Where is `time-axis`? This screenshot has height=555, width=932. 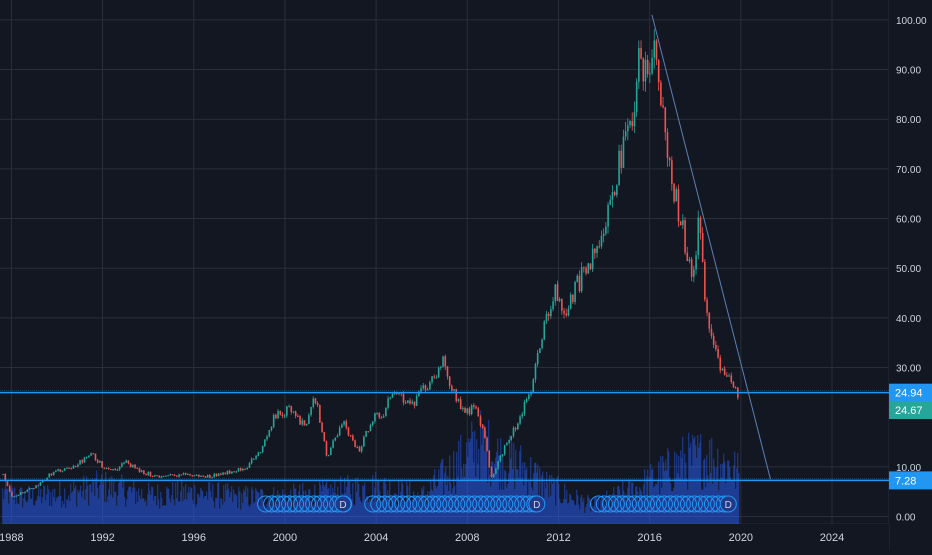
time-axis is located at coordinates (444, 537).